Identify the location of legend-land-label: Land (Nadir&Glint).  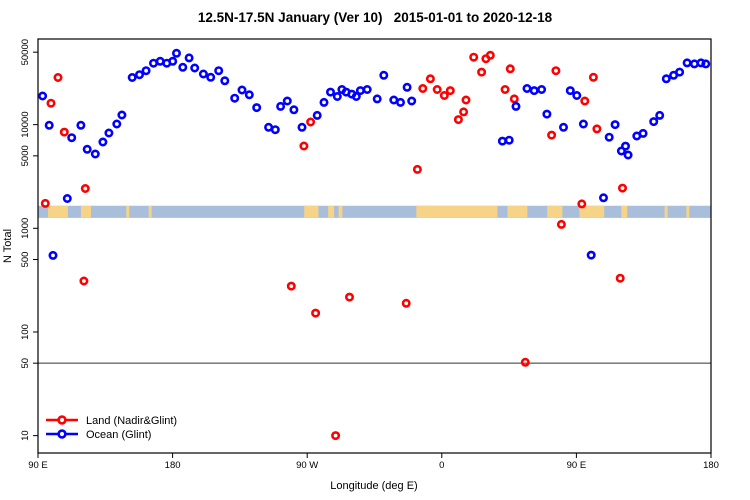
(131, 421).